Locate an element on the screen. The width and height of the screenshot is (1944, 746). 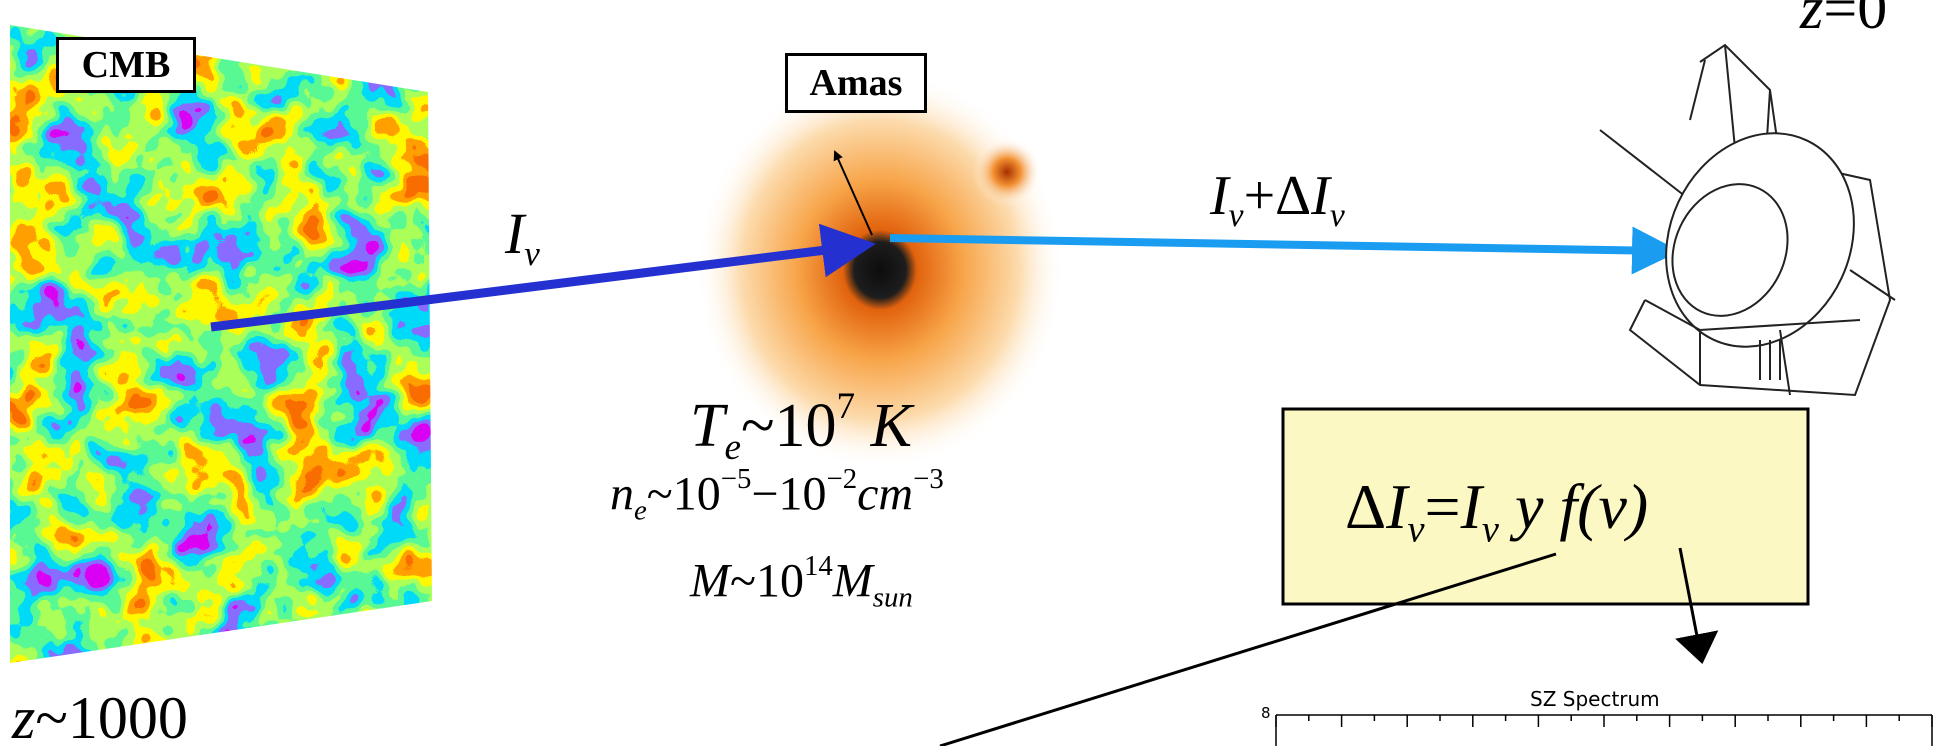
outgoing-ray is located at coordinates (1284, 250).